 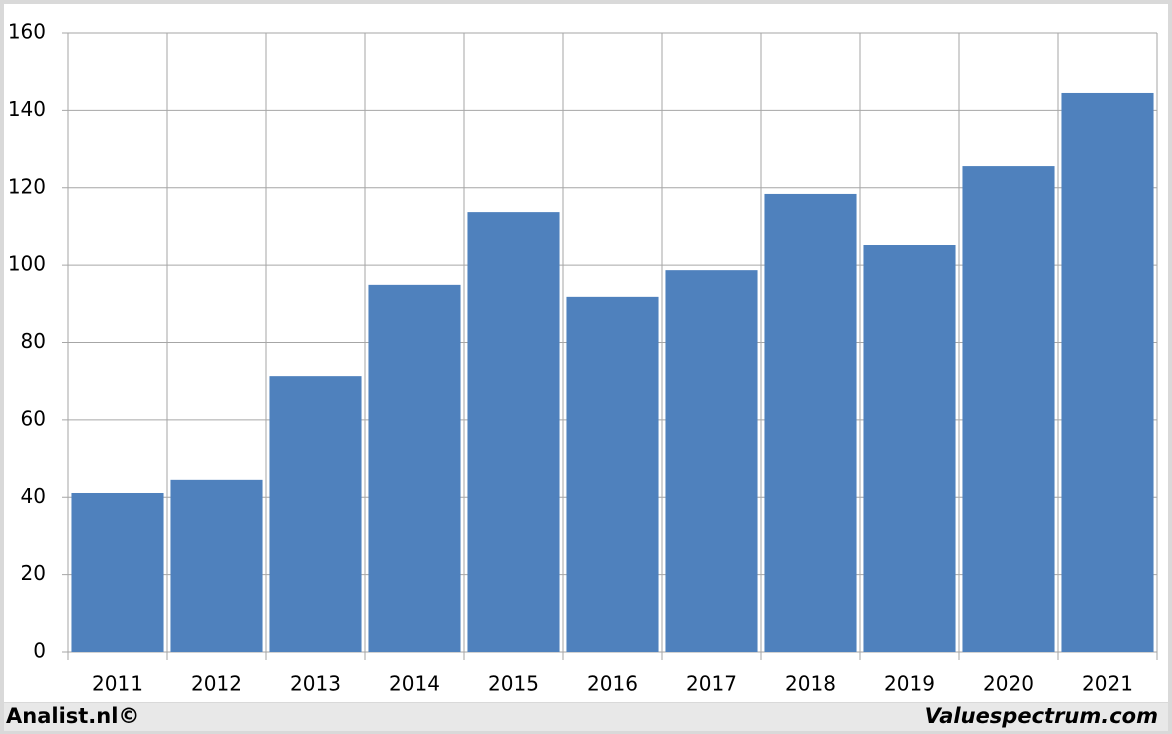 I want to click on y-tick-label: 0, so click(x=39, y=651).